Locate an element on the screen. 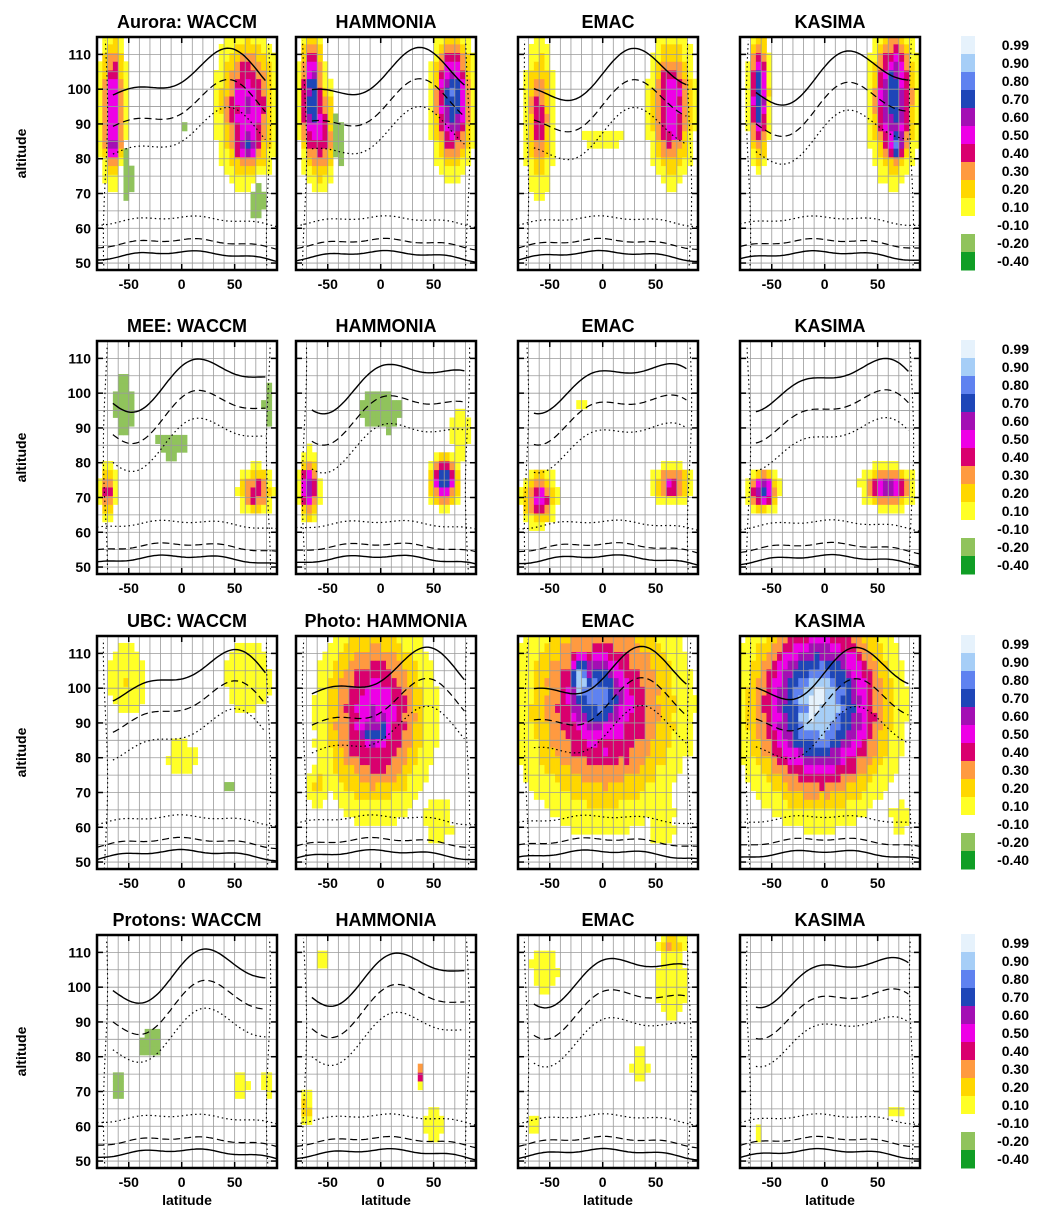 This screenshot has width=1058, height=1221. y-tick-label: 70 is located at coordinates (83, 1091).